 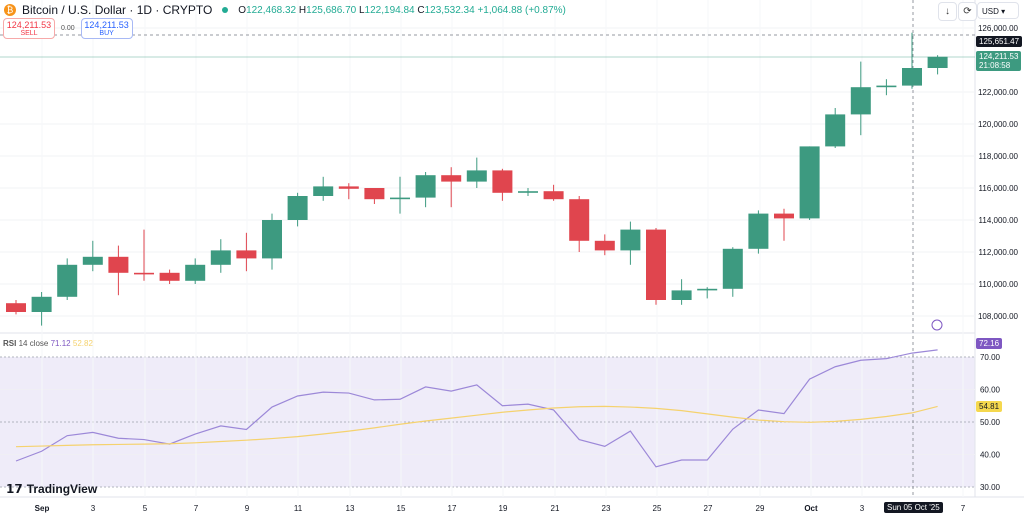 I want to click on time-tick-label: 23, so click(x=606, y=508).